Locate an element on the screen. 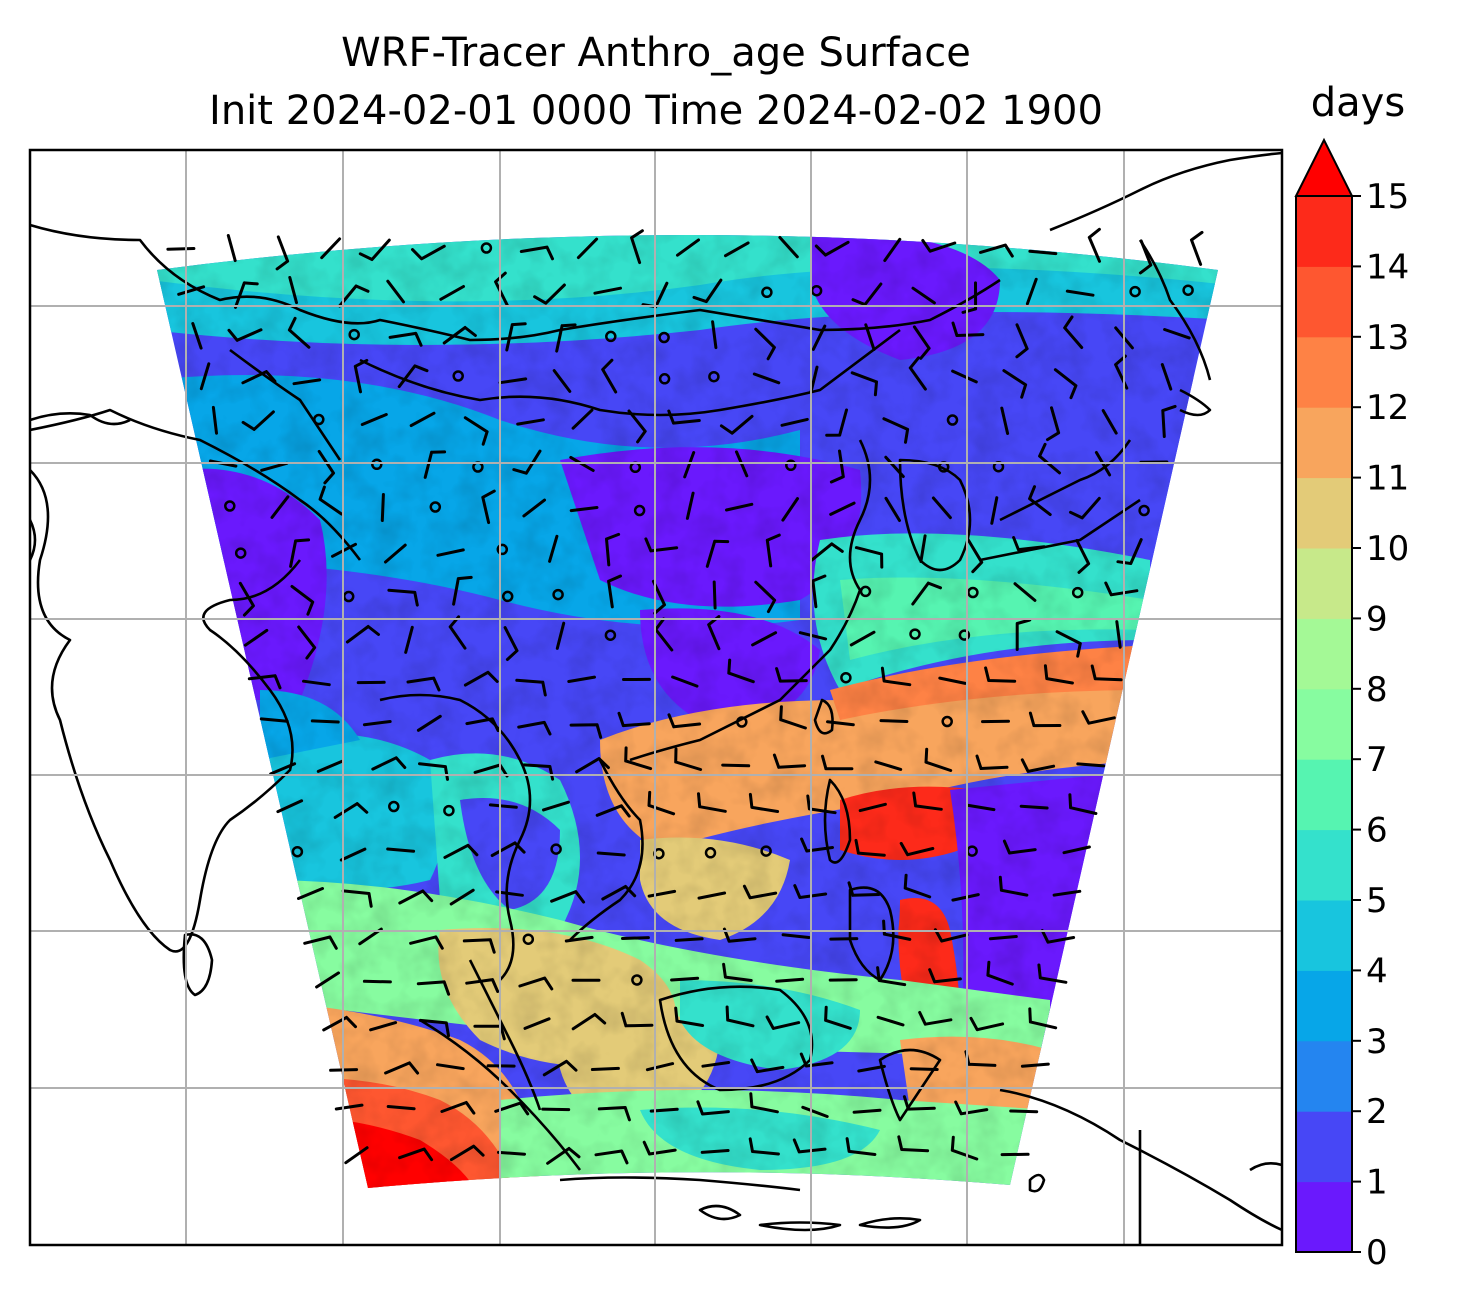  colorbar-tick-label: 2 is located at coordinates (1377, 1112).